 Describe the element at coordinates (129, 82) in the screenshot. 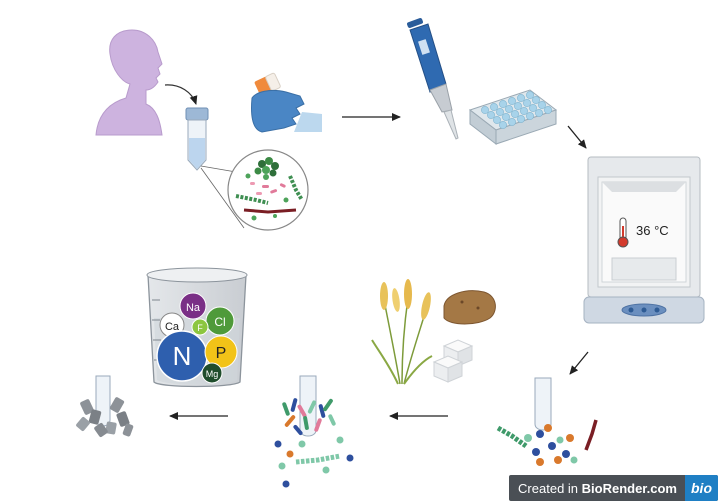

I see `human-profile-icon` at that location.